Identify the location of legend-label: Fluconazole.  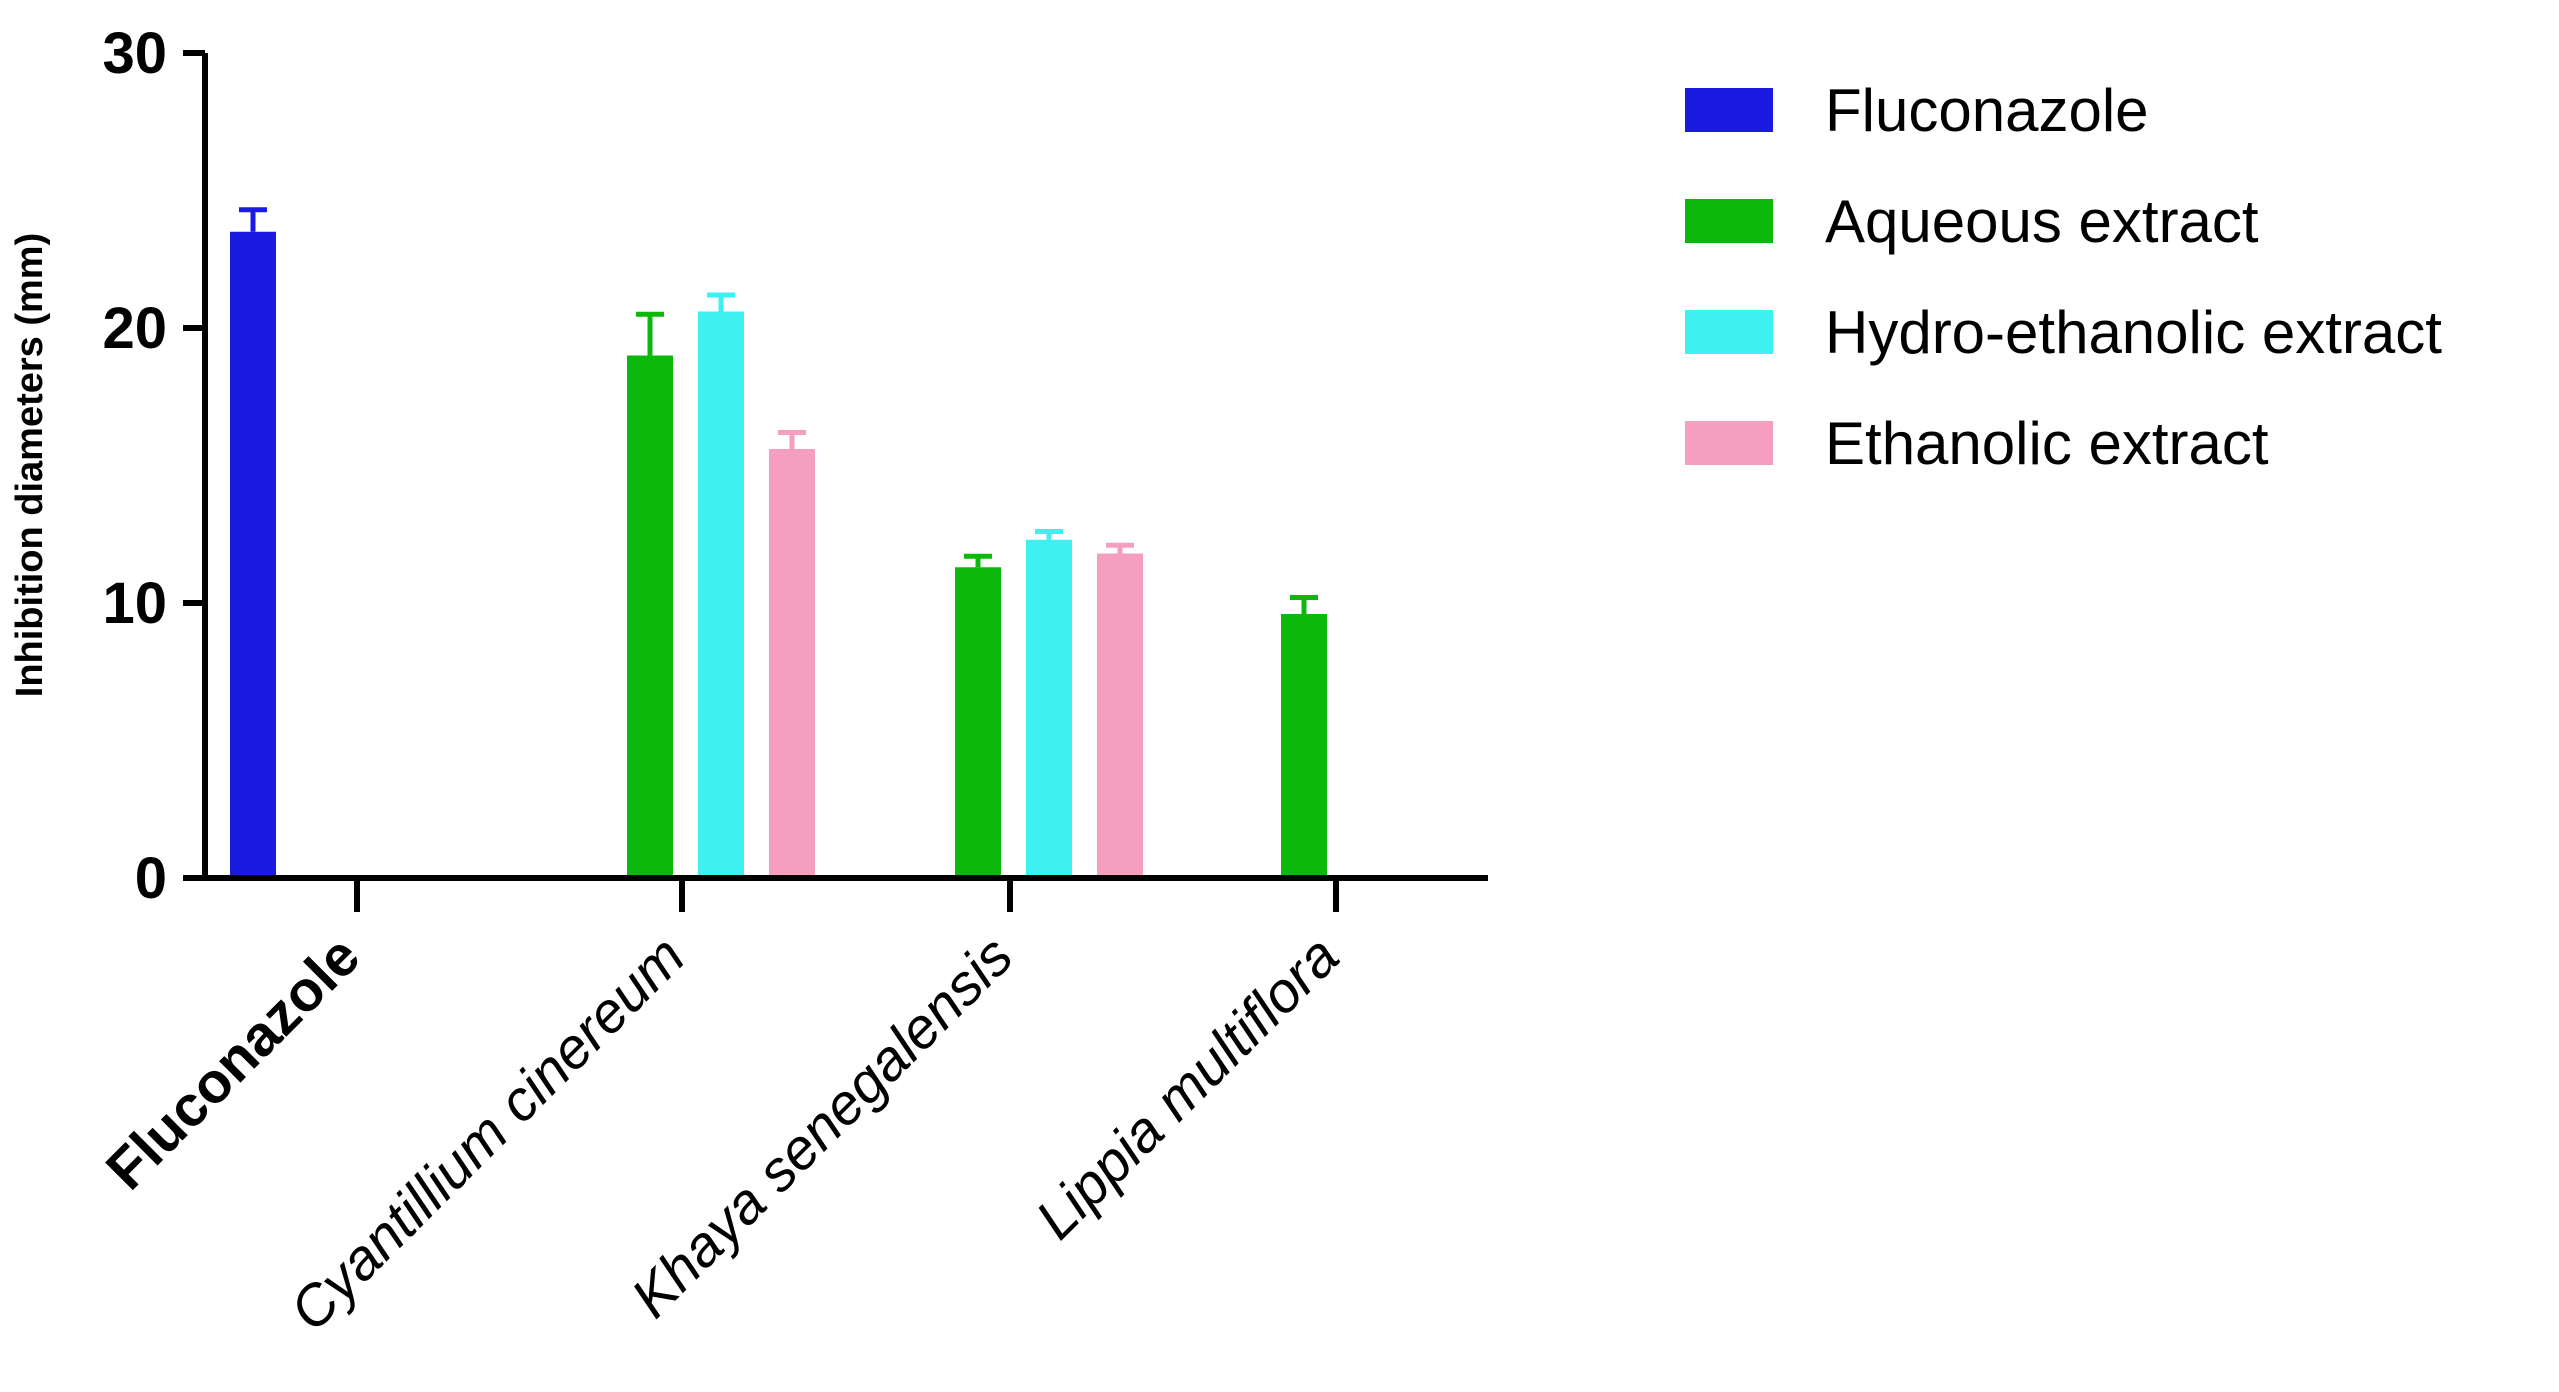
(1987, 110).